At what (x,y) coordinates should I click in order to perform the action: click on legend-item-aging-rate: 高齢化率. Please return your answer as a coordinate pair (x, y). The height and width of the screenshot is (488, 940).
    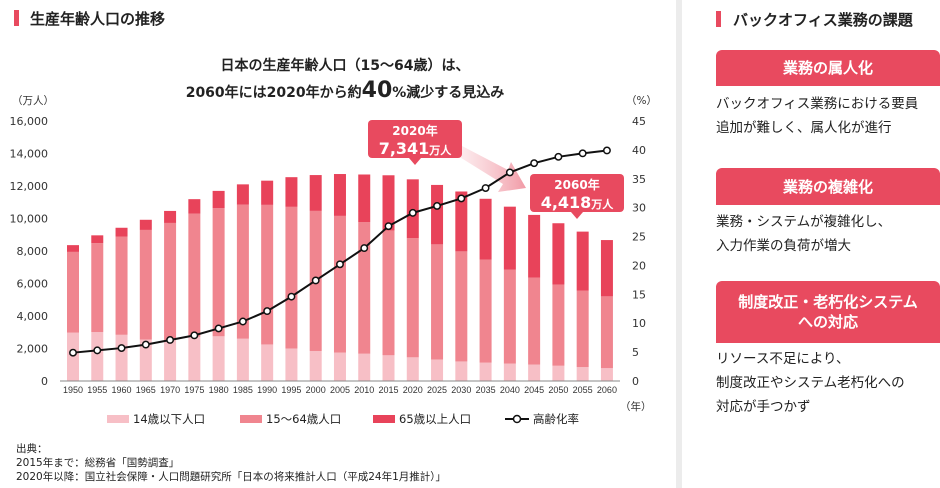
    Looking at the image, I should click on (542, 419).